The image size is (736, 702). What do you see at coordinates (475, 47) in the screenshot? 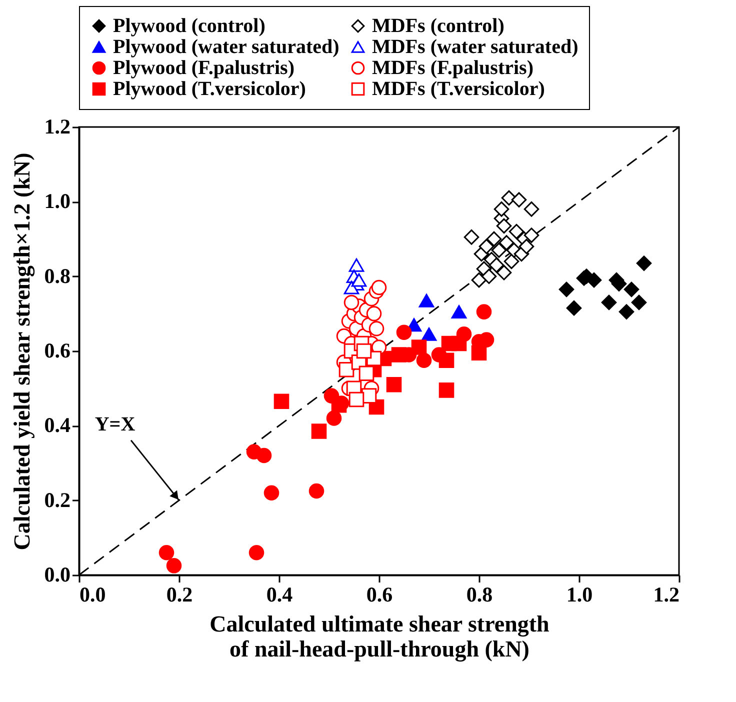
I see `legend-label: MDFs (water saturated)` at bounding box center [475, 47].